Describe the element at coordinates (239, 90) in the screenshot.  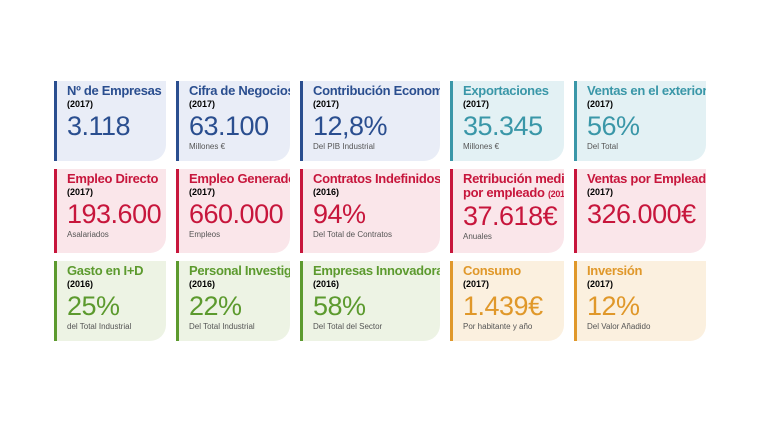
I see `card-title: Cifra de Negocios` at that location.